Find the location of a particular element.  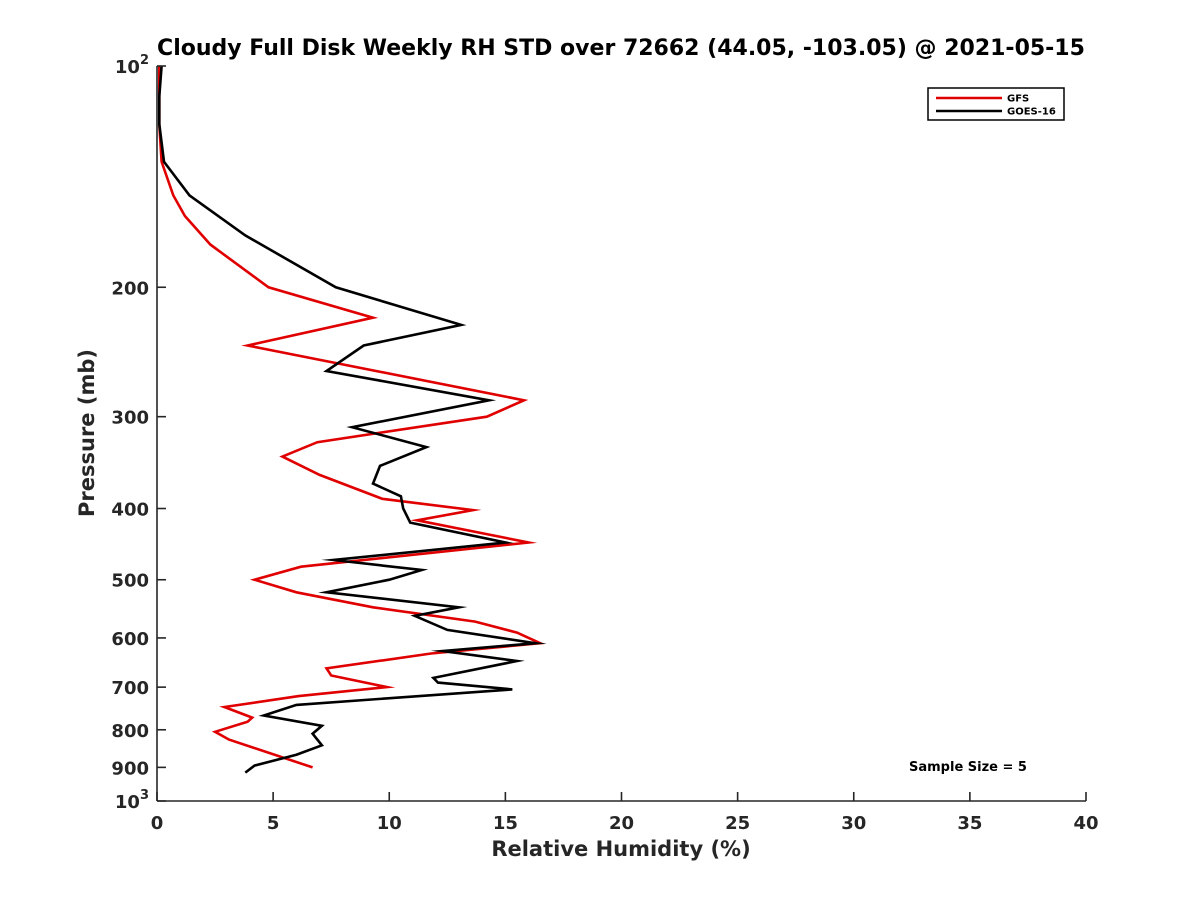

y-axis-label: Pressure (mb) is located at coordinates (87, 433).